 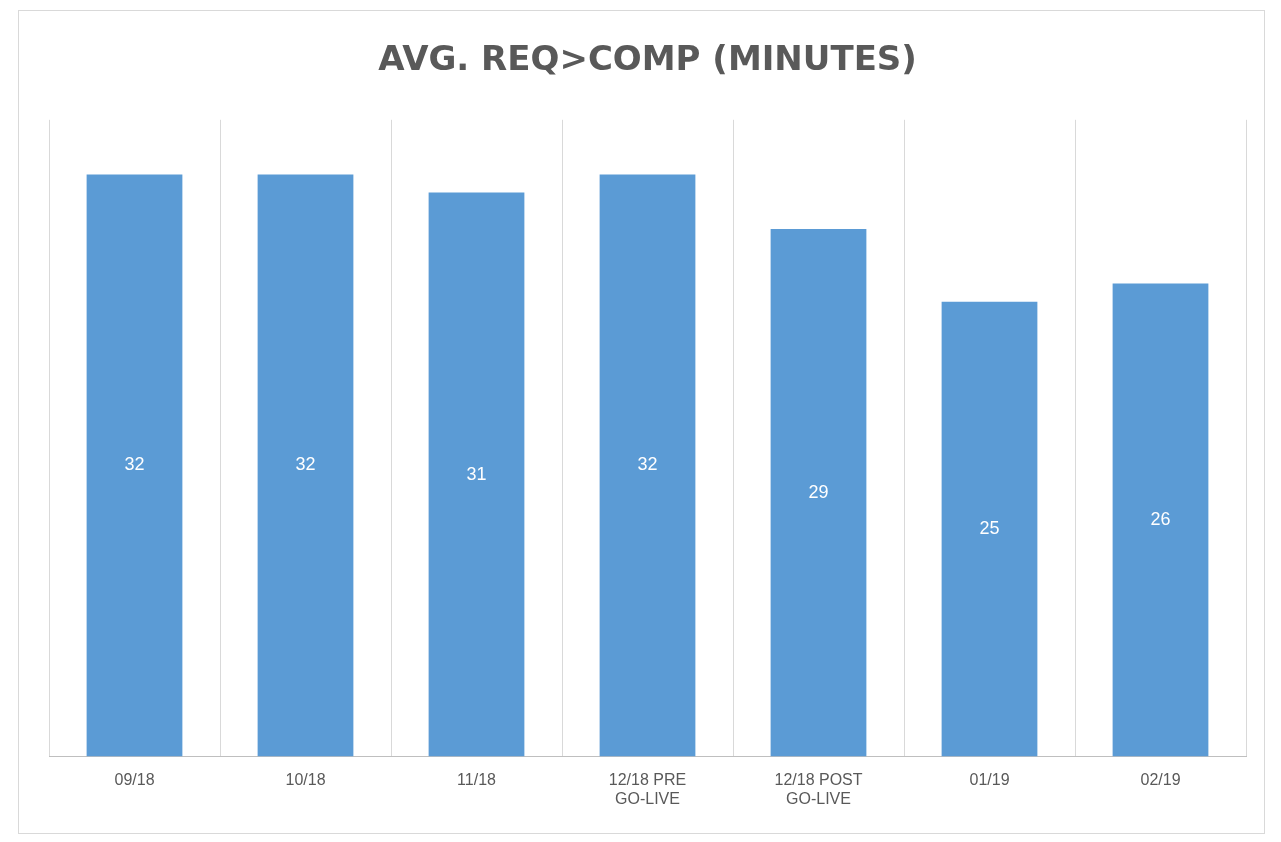 I want to click on x-tick-label: 09/18, so click(x=134, y=779).